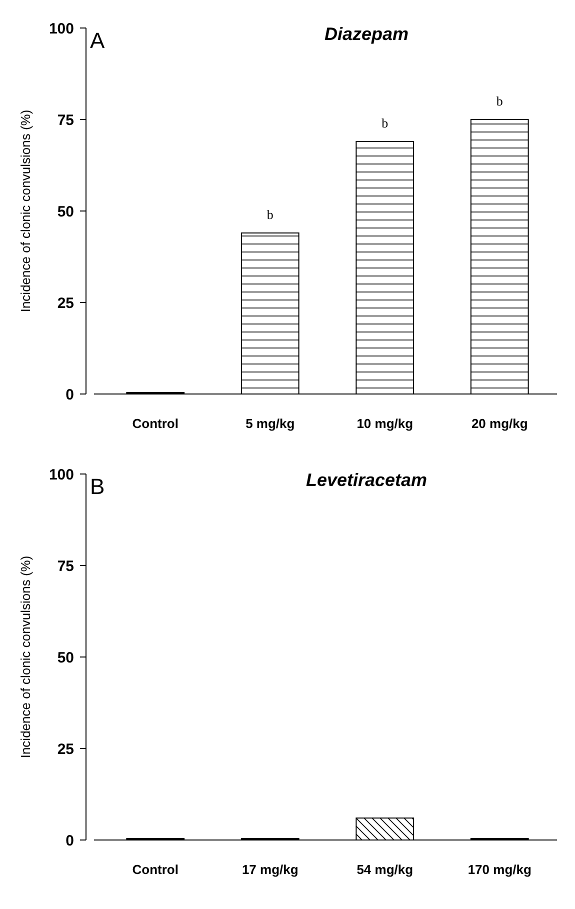  I want to click on x-tick-label: 170 mg/kg, so click(500, 869).